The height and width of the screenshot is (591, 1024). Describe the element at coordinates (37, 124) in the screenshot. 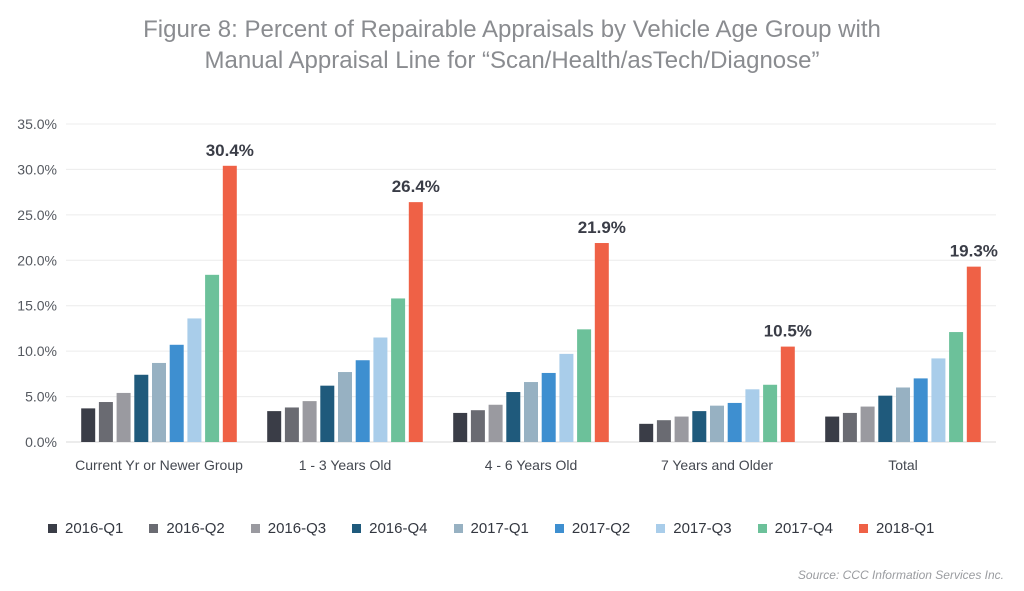

I see `y-tick-label: 35.0%` at that location.